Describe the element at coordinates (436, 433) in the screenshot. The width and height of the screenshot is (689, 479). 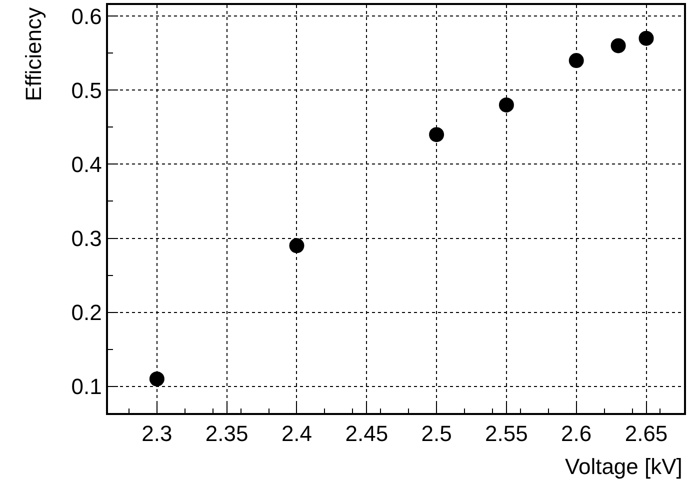
I see `x-tick-label: 2.5` at that location.